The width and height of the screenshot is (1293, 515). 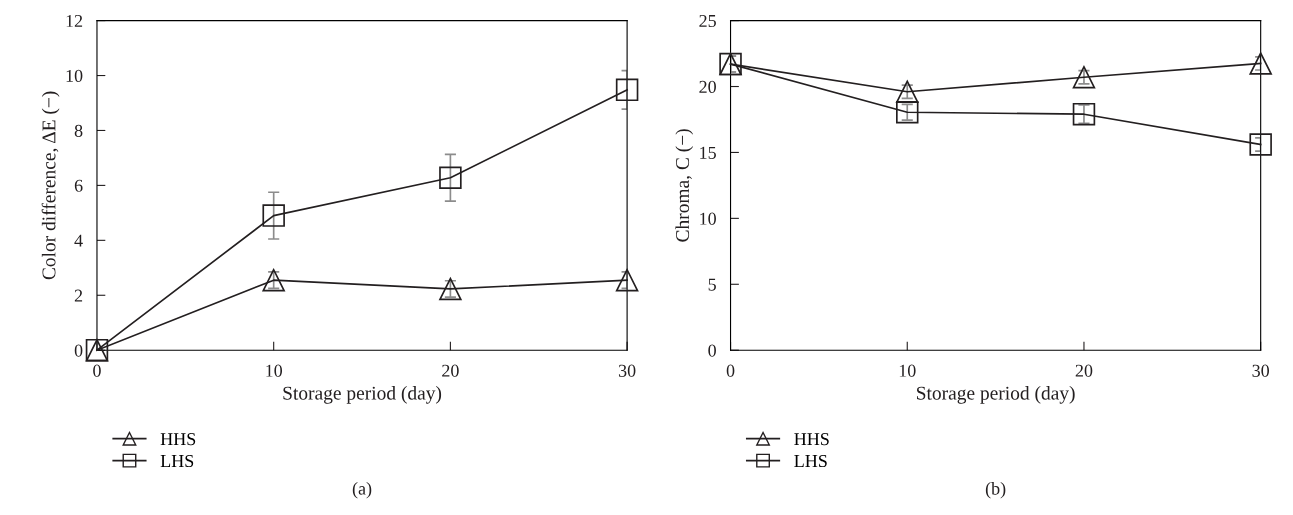 What do you see at coordinates (362, 490) in the screenshot?
I see `text: (a)` at bounding box center [362, 490].